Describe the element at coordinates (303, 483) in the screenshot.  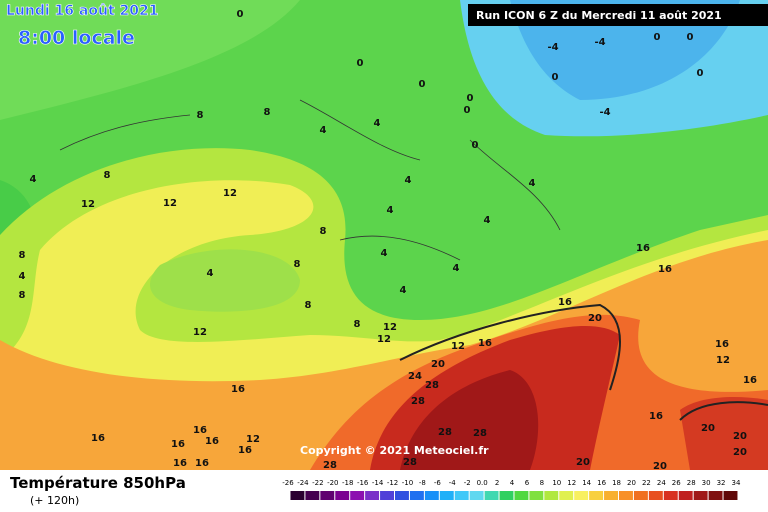
I see `scale-label: -24` at that location.